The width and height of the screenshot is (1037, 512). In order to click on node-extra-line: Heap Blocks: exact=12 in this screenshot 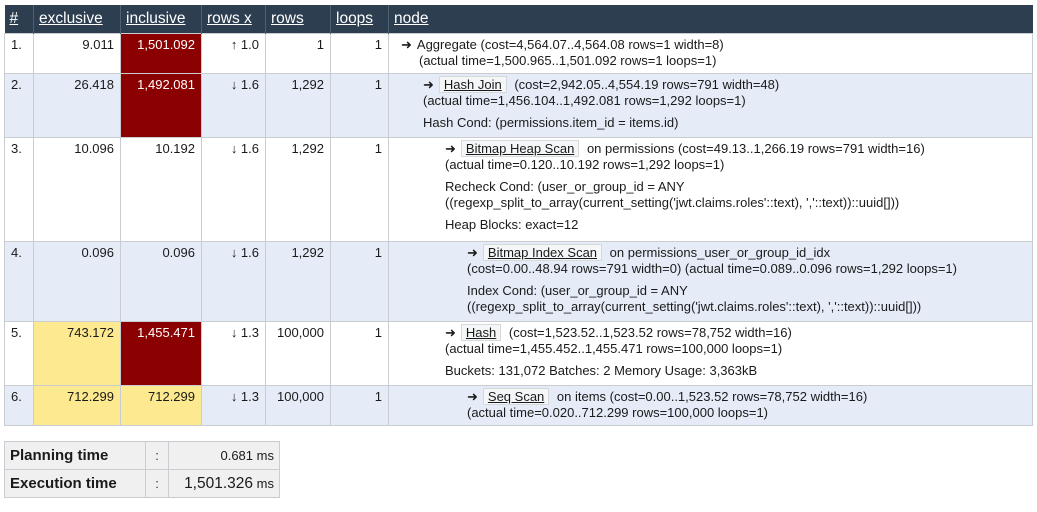, I will do `click(512, 224)`.